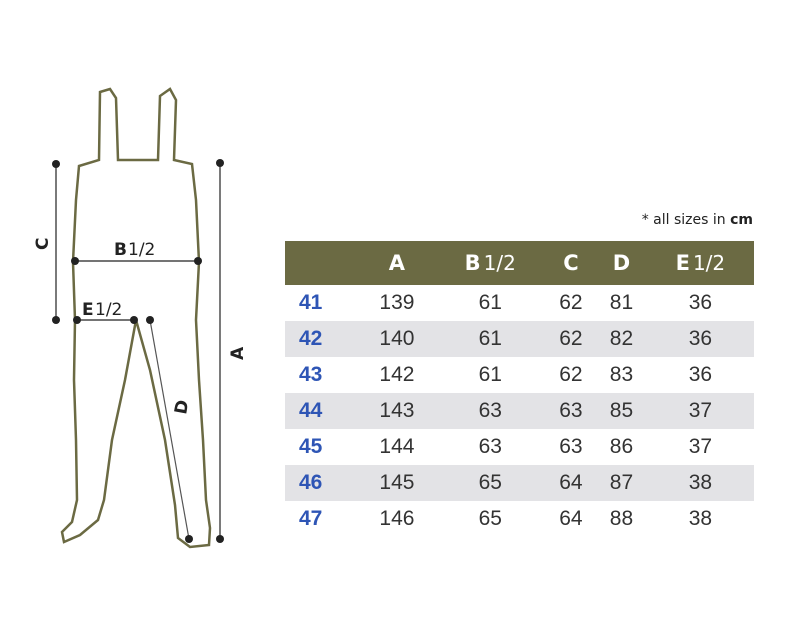 The height and width of the screenshot is (636, 785). Describe the element at coordinates (311, 518) in the screenshot. I see `size-cell: 47` at that location.